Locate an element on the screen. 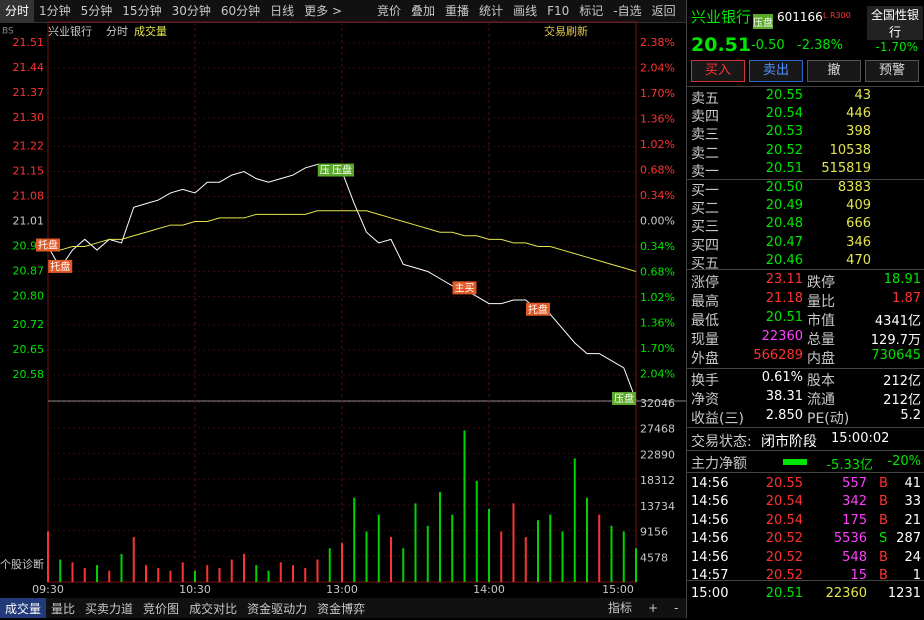 Image resolution: width=924 pixels, height=620 pixels. annotation: 托盘 is located at coordinates (48, 245).